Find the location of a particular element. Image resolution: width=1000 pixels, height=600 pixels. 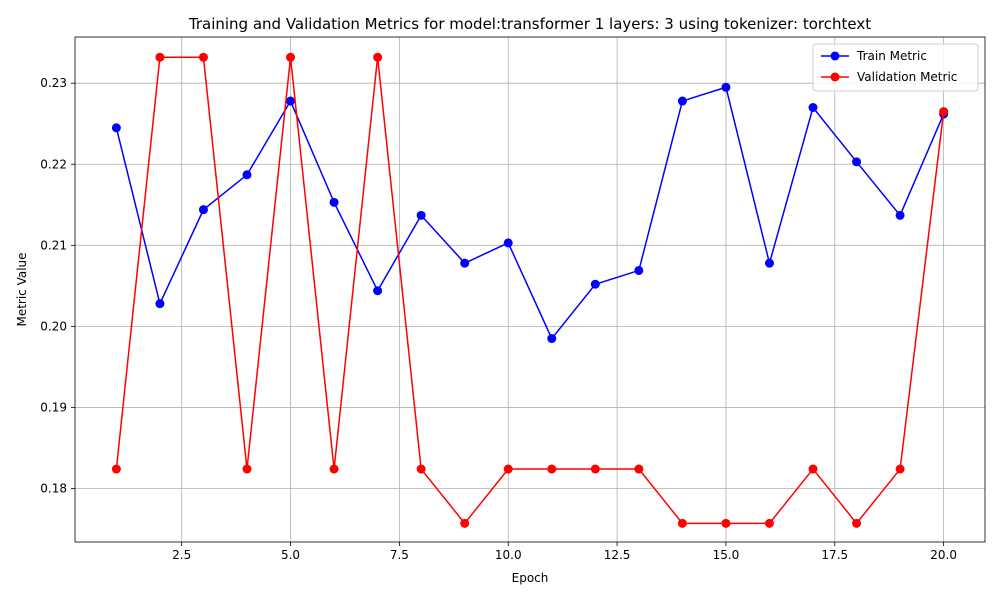

x-tick-label: 12.5 is located at coordinates (617, 555).